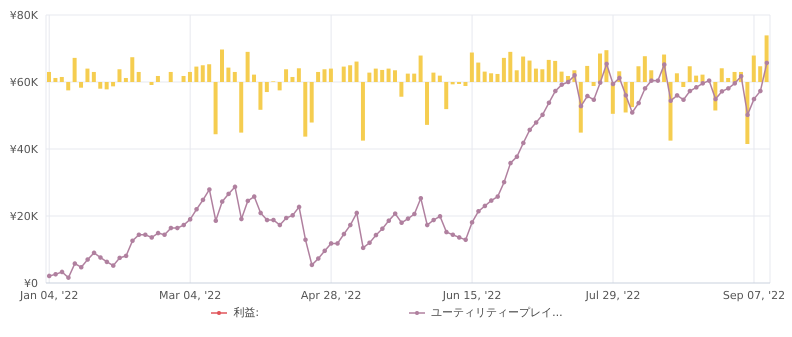  Describe the element at coordinates (331, 295) in the screenshot. I see `x-tick-label: Apr 28, '22` at that location.